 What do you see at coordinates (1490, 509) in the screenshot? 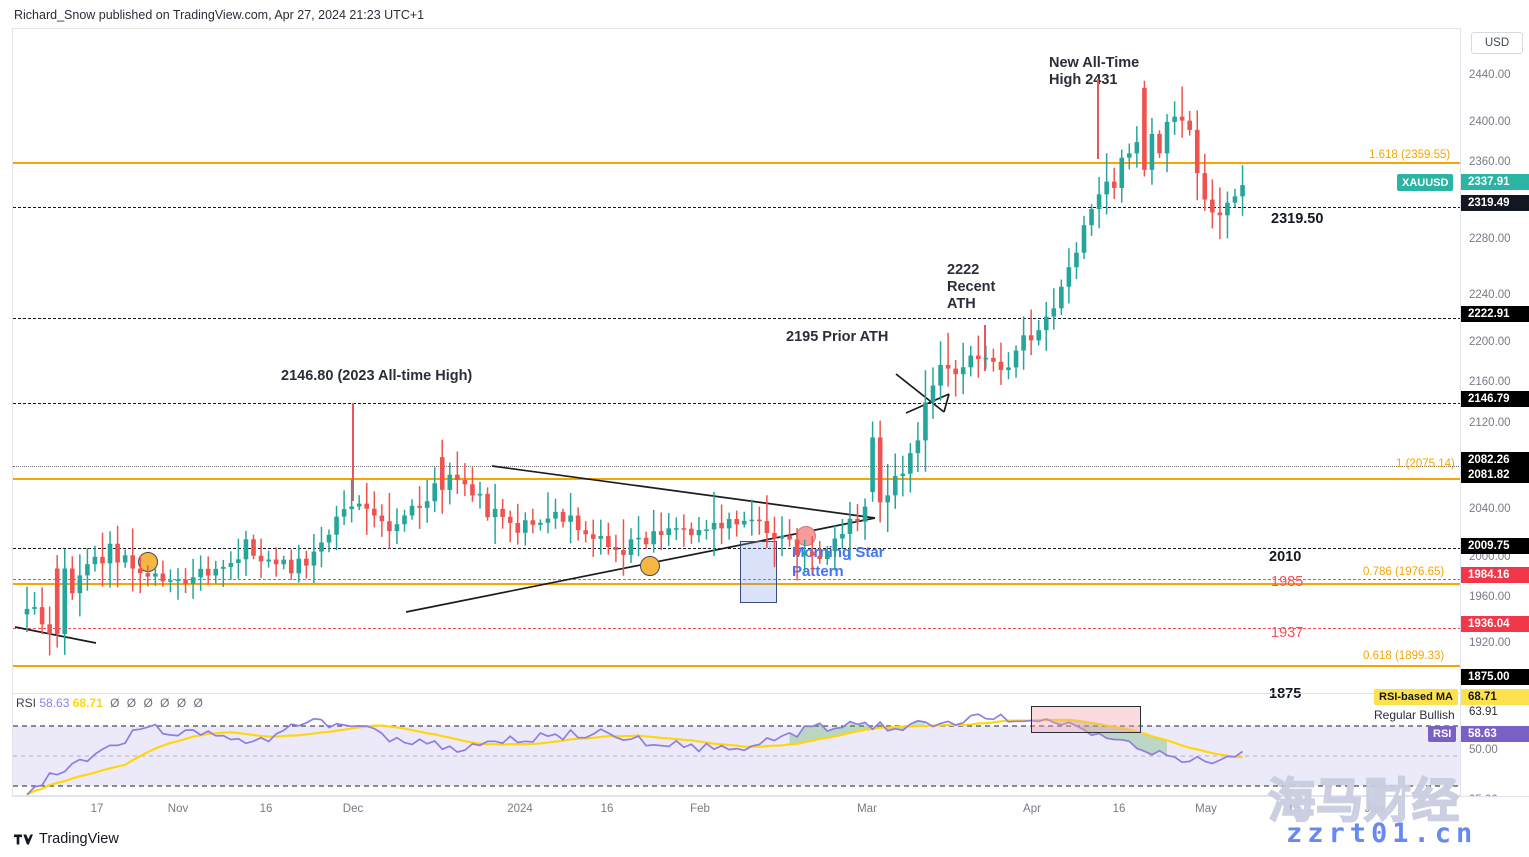
I see `price-tick-2040: 2040.00` at bounding box center [1490, 509].